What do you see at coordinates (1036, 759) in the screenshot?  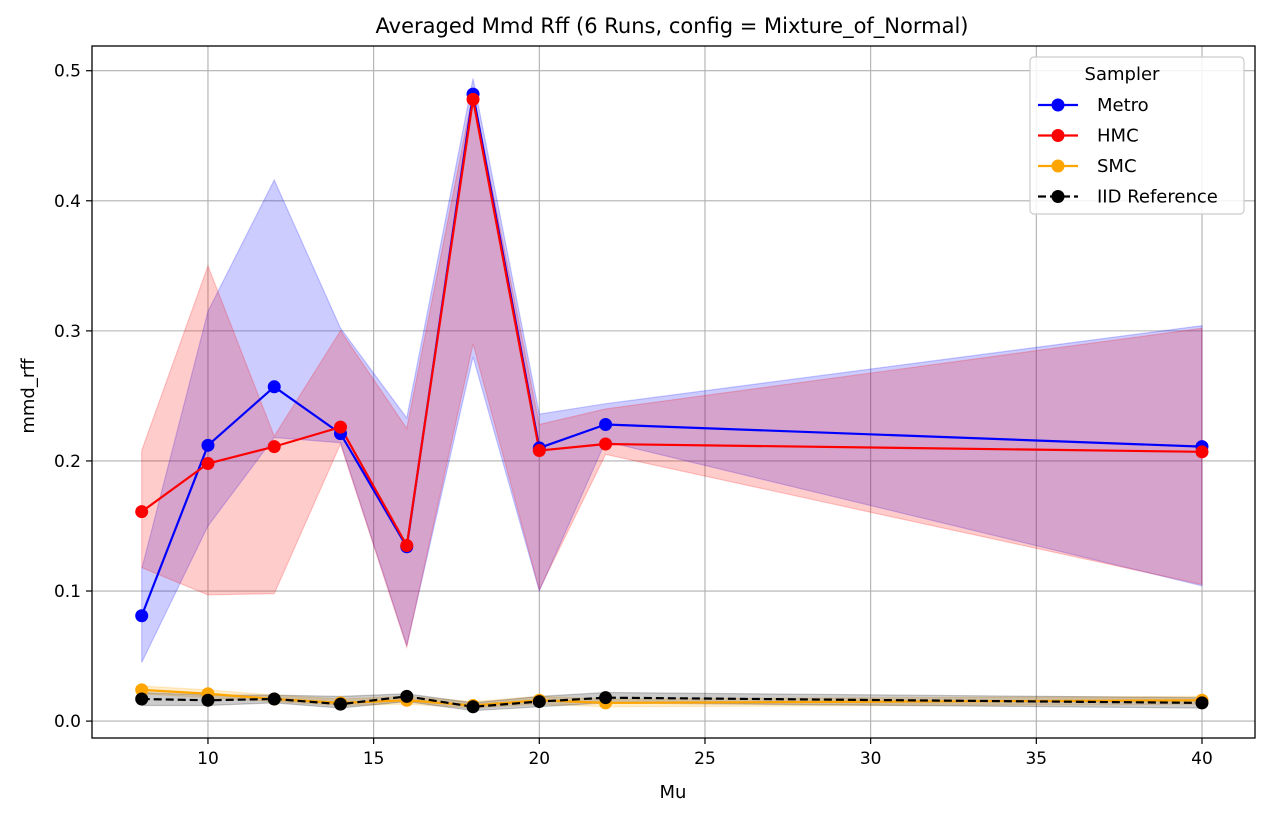 I see `x-tick-label: 35` at bounding box center [1036, 759].